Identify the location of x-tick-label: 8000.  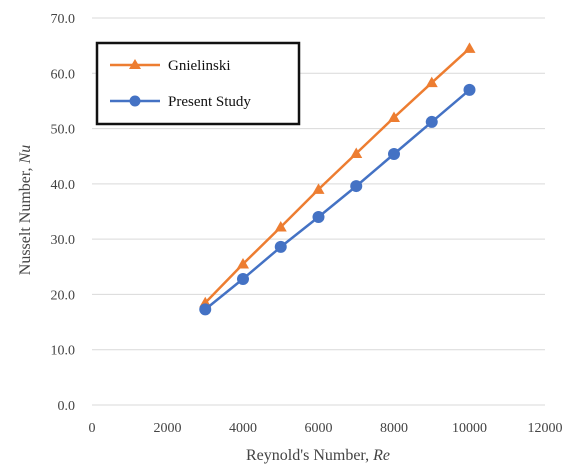
(394, 428).